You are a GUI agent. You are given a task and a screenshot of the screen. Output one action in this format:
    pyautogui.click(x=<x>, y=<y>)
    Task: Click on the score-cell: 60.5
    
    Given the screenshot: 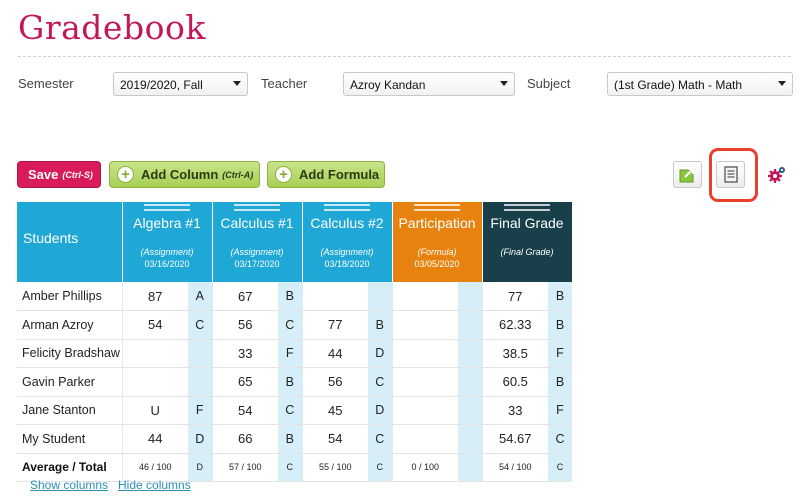 What is the action you would take?
    pyautogui.click(x=514, y=382)
    